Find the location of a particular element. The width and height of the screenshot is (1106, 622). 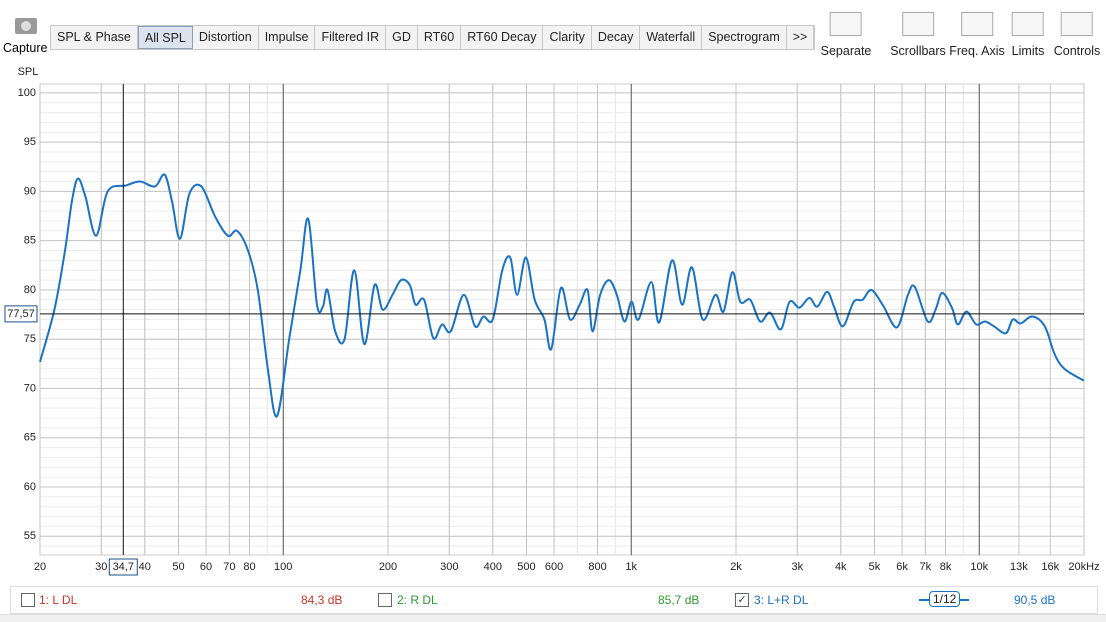

button-label: Controls is located at coordinates (1077, 51).